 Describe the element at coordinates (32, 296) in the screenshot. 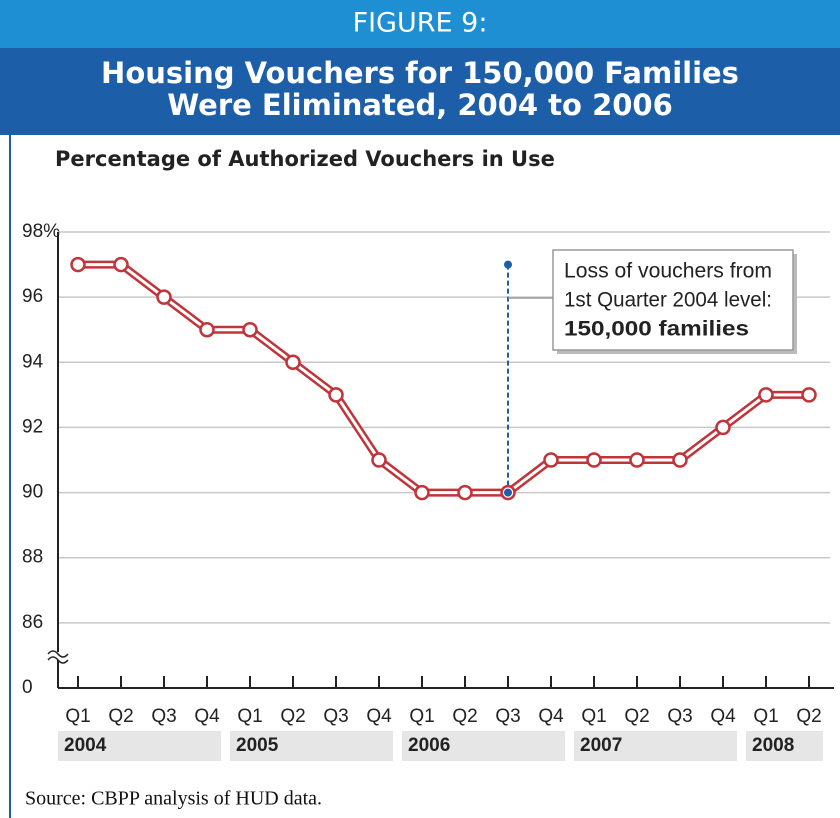

I see `y-tick-label: 96` at that location.